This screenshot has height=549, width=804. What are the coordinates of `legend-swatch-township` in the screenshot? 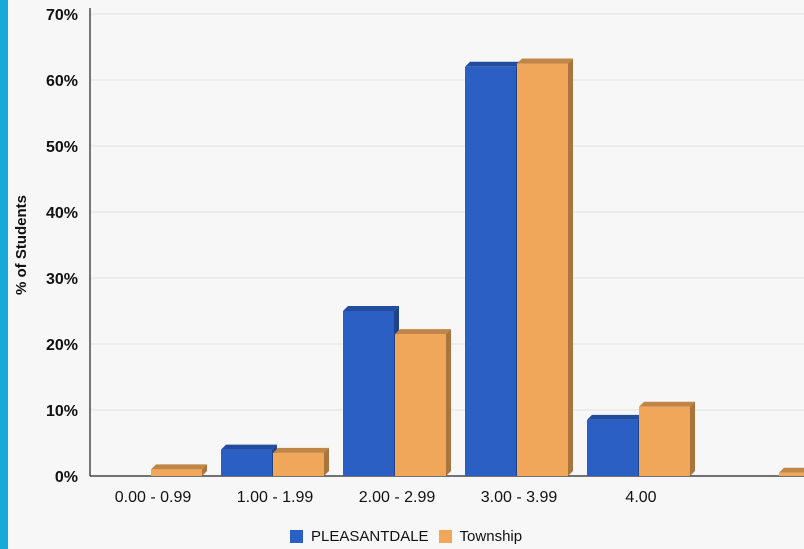 It's located at (445, 536).